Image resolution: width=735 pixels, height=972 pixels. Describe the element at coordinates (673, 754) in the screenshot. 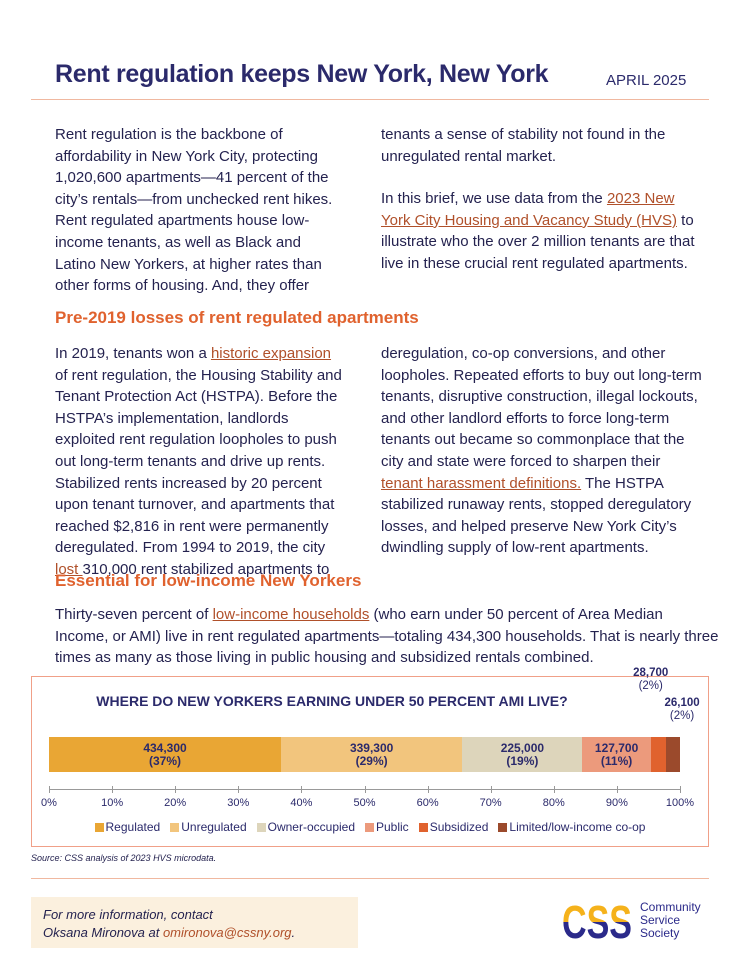

I see `bar-segment-limited-low-income-co-op` at that location.